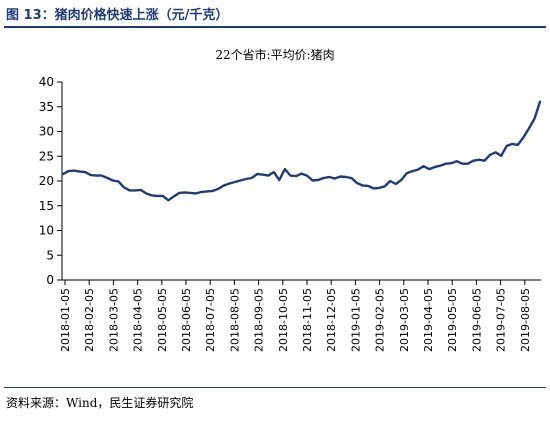  Describe the element at coordinates (162, 320) in the screenshot. I see `x-tick-label: 2018-05-05` at that location.